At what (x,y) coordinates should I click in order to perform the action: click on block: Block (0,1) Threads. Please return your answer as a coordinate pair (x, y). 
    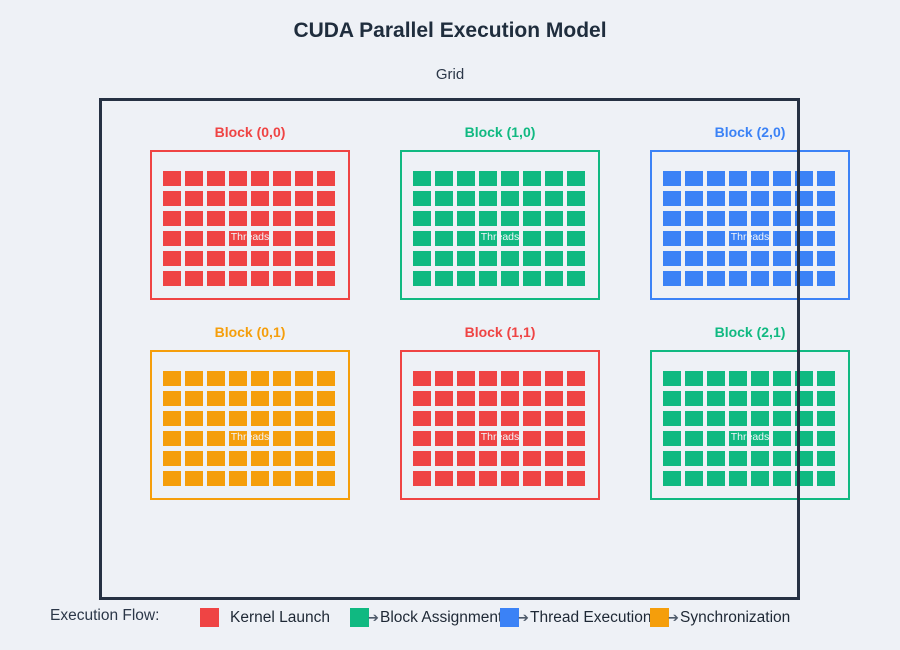
    Looking at the image, I should click on (250, 412).